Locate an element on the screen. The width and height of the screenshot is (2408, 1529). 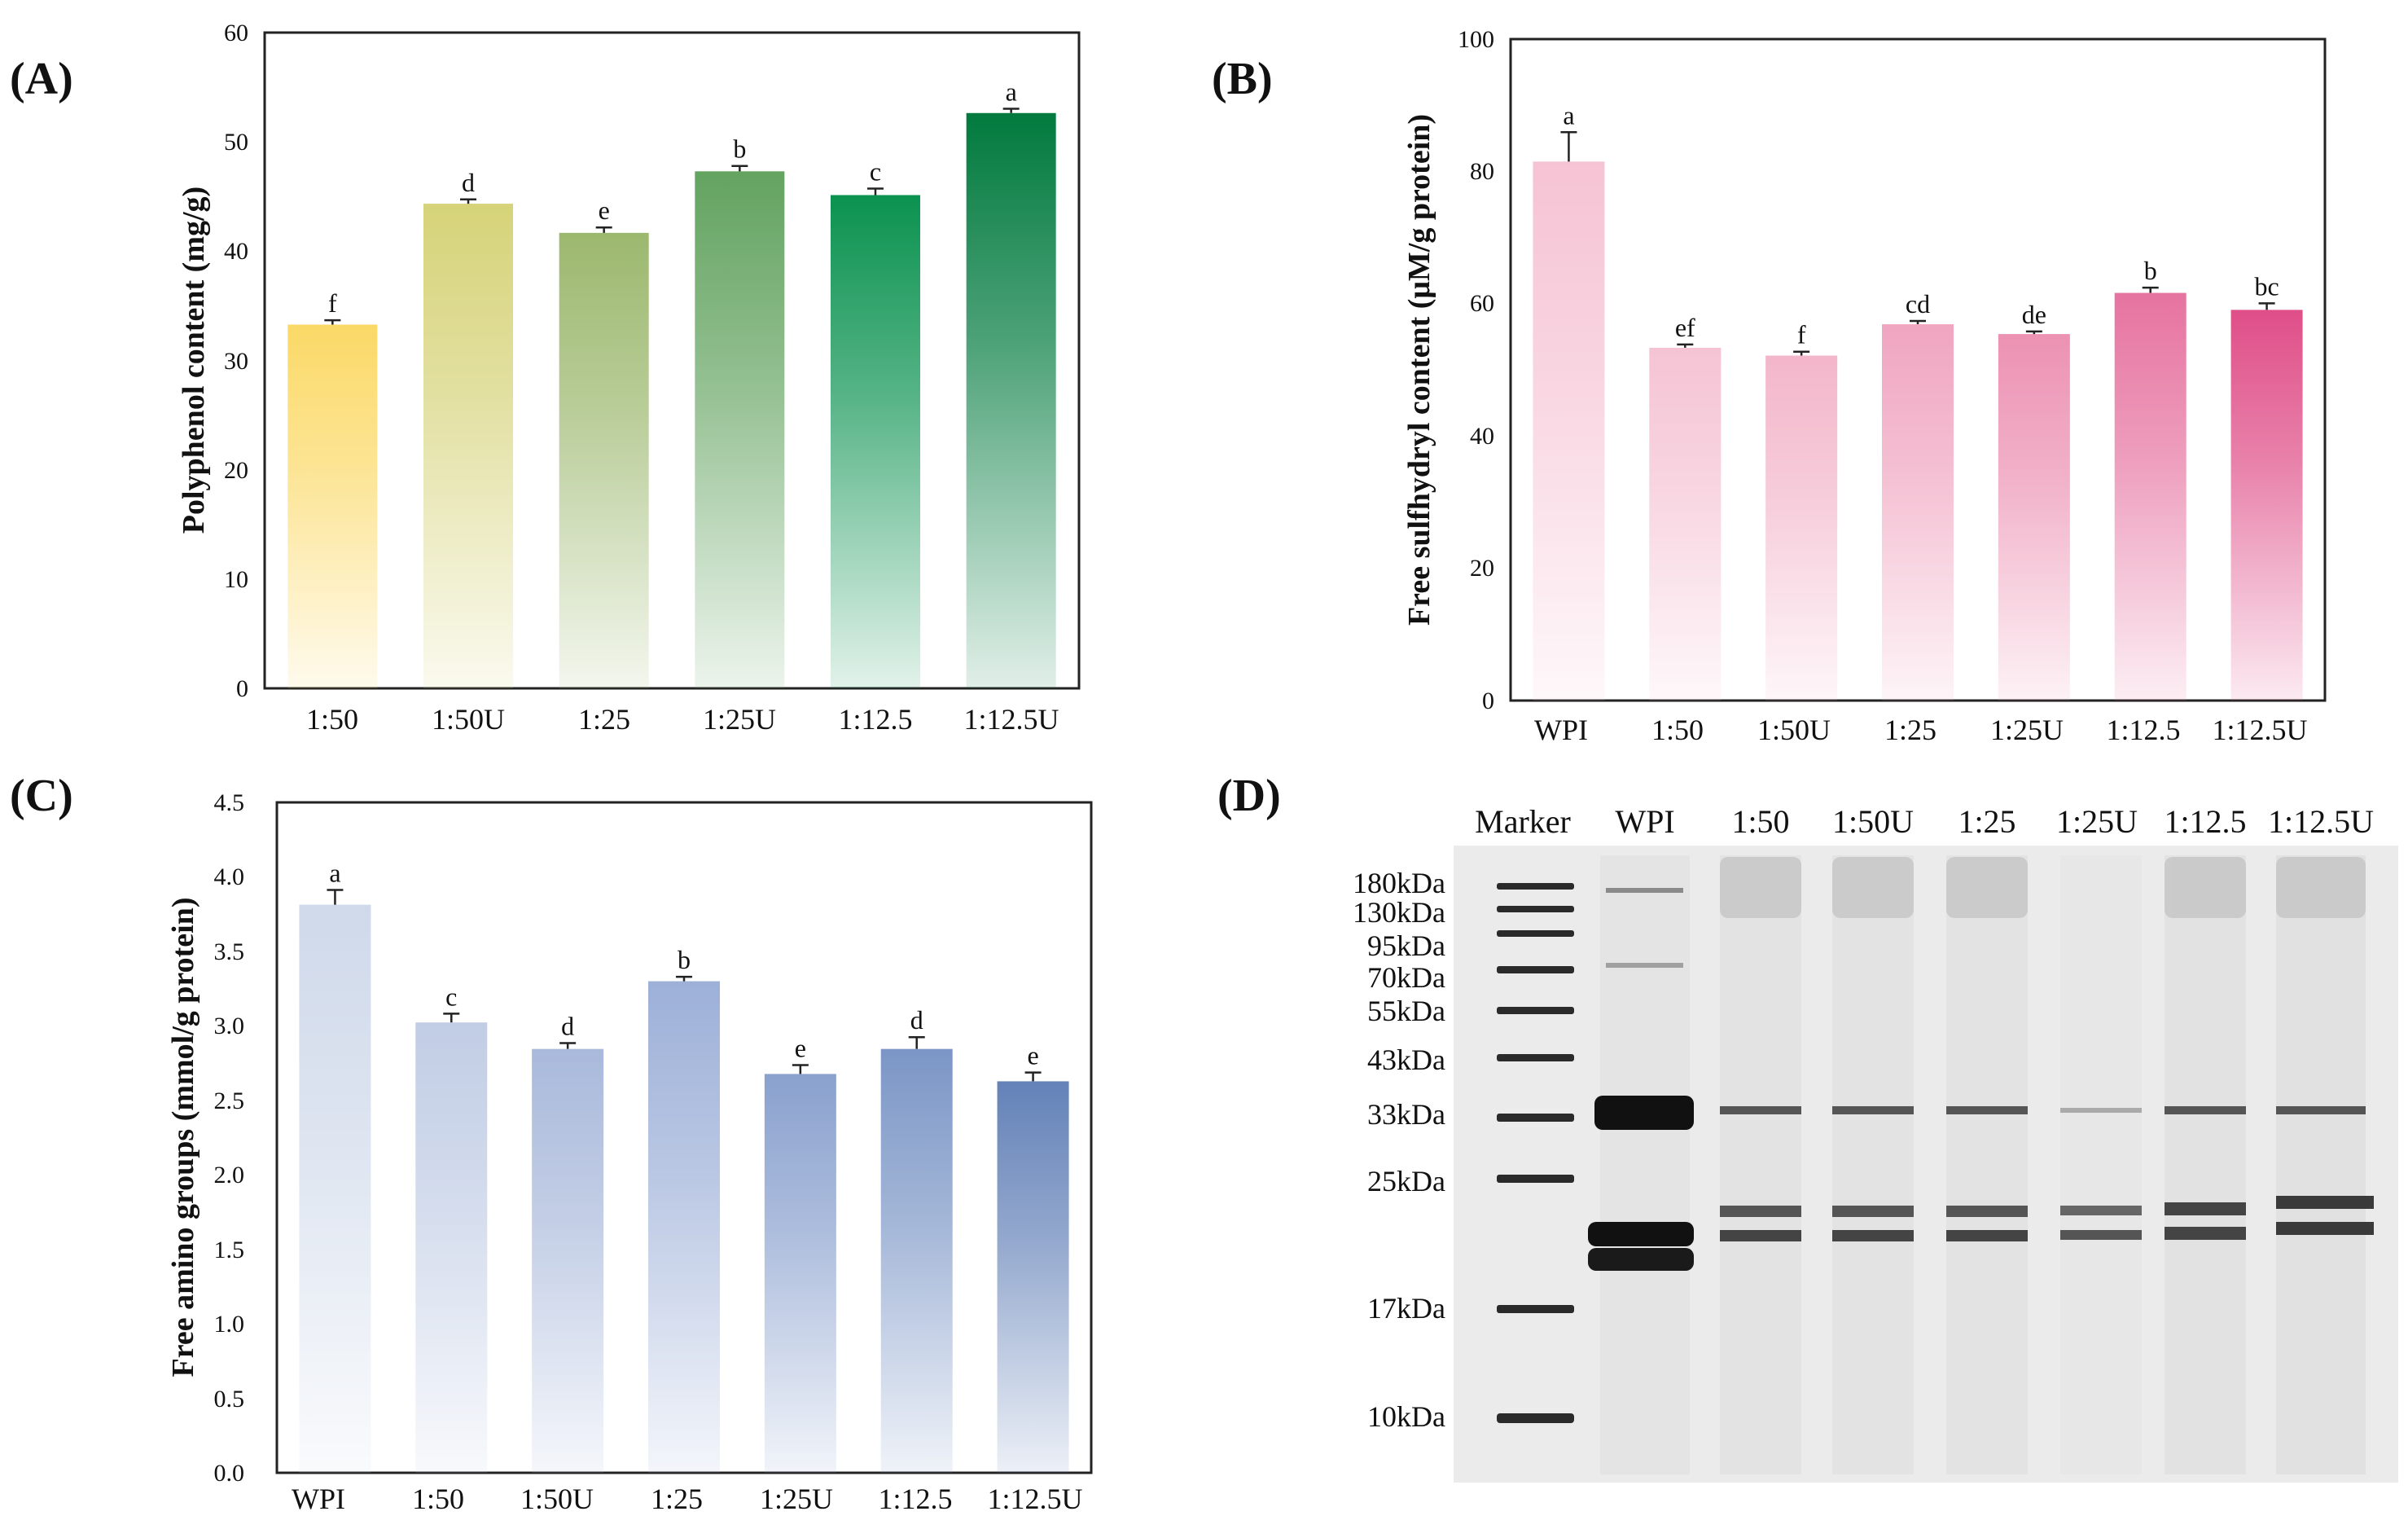
y-tick-label: 4.0 is located at coordinates (229, 876).